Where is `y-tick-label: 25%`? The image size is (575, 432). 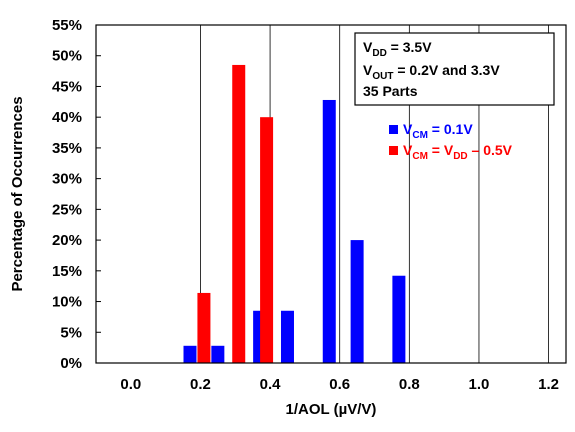 y-tick-label: 25% is located at coordinates (67, 209).